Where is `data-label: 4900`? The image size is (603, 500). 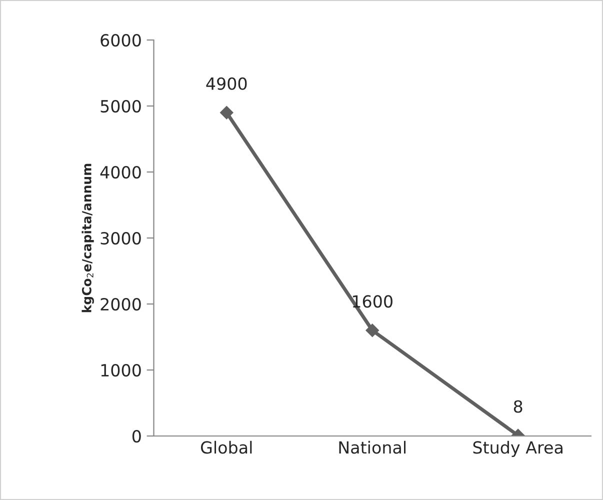
data-label: 4900 is located at coordinates (226, 83).